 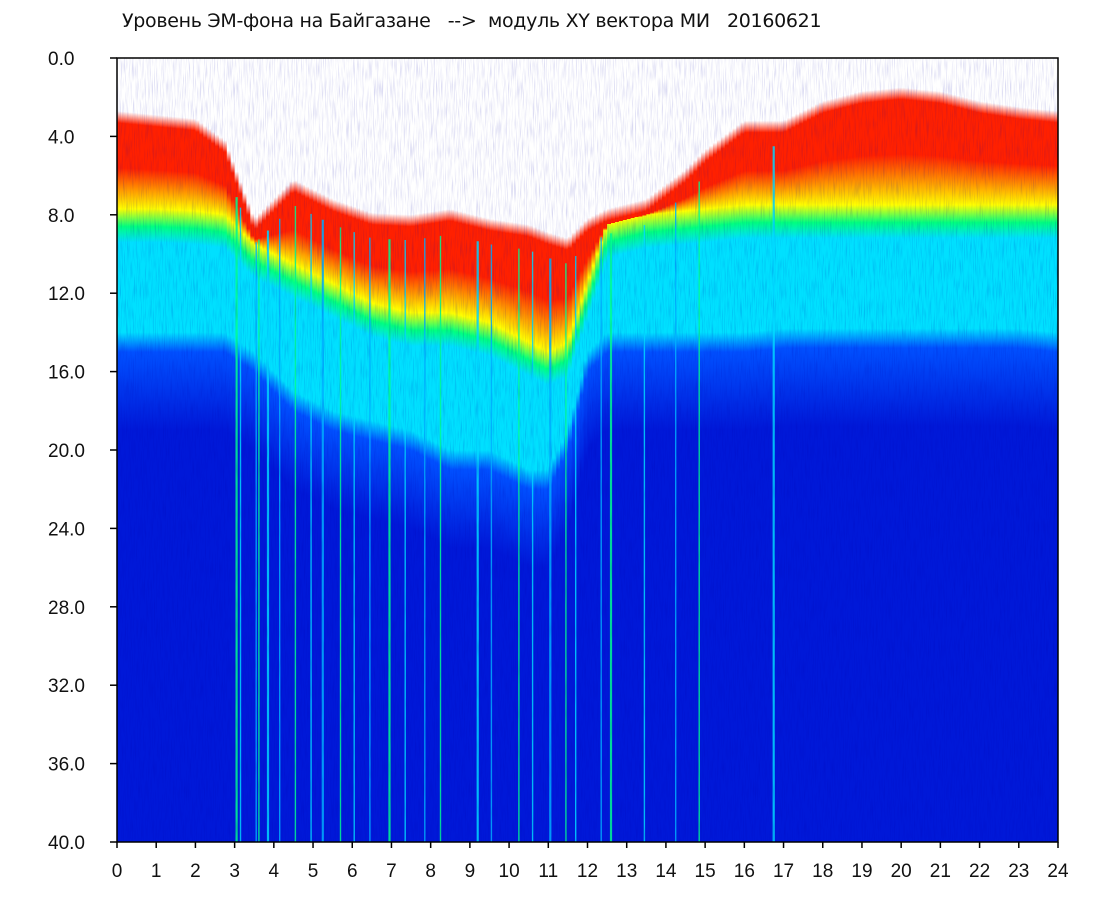 I want to click on x-tick-label: 2, so click(x=195, y=871).